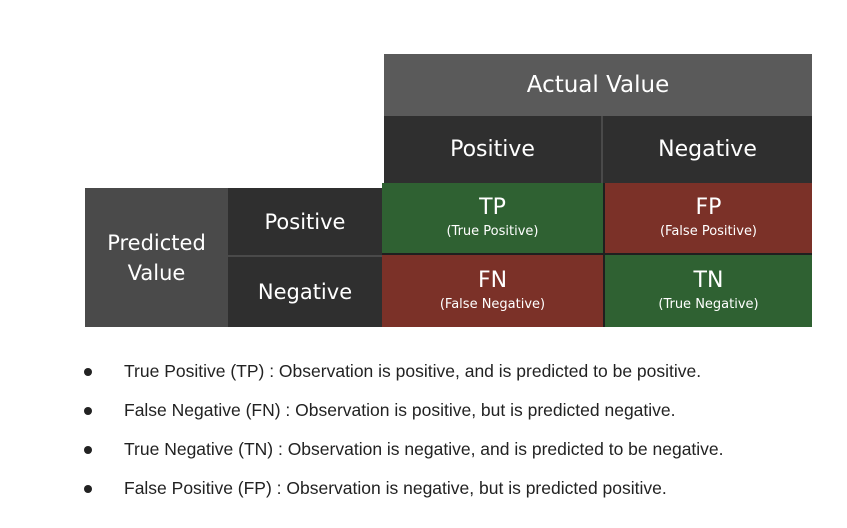  I want to click on column-header-positive: Positive, so click(493, 149).